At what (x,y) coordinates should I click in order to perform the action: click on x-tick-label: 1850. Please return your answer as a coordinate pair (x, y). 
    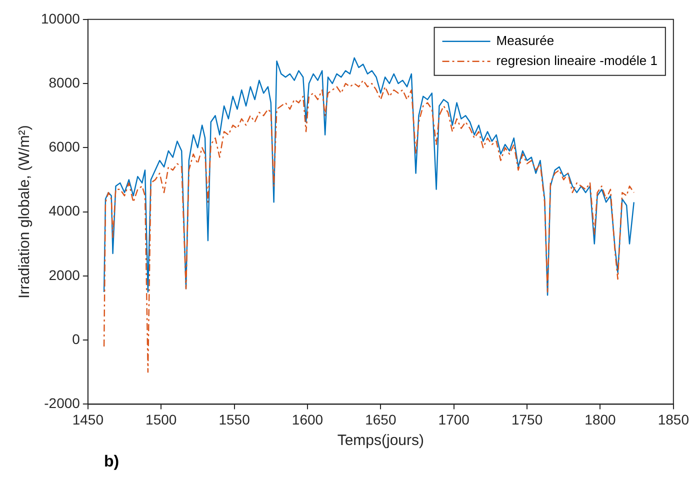
    Looking at the image, I should click on (674, 419).